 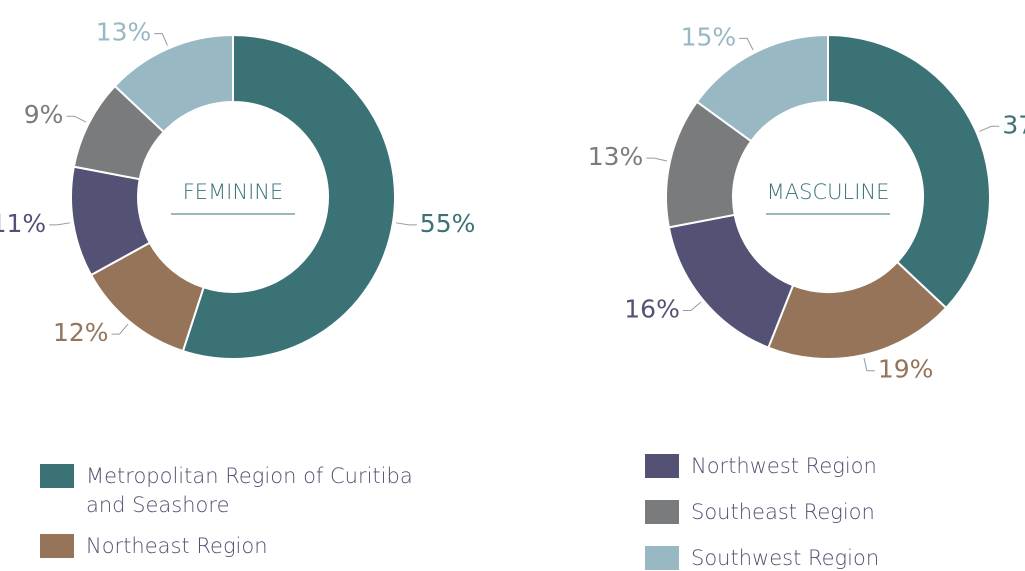 I want to click on legend-item: Northeast Region, so click(x=154, y=546).